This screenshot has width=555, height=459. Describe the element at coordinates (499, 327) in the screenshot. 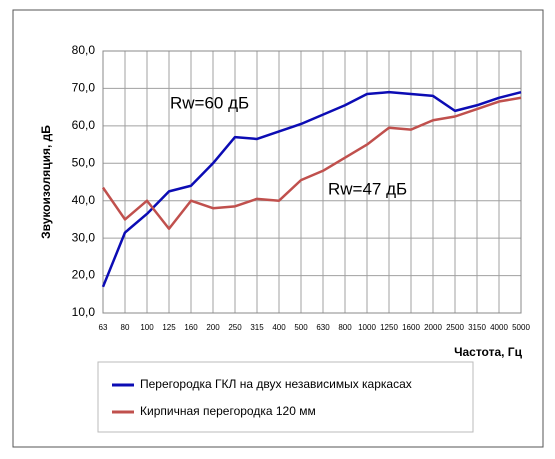

I see `x-tick-label: 4000` at that location.